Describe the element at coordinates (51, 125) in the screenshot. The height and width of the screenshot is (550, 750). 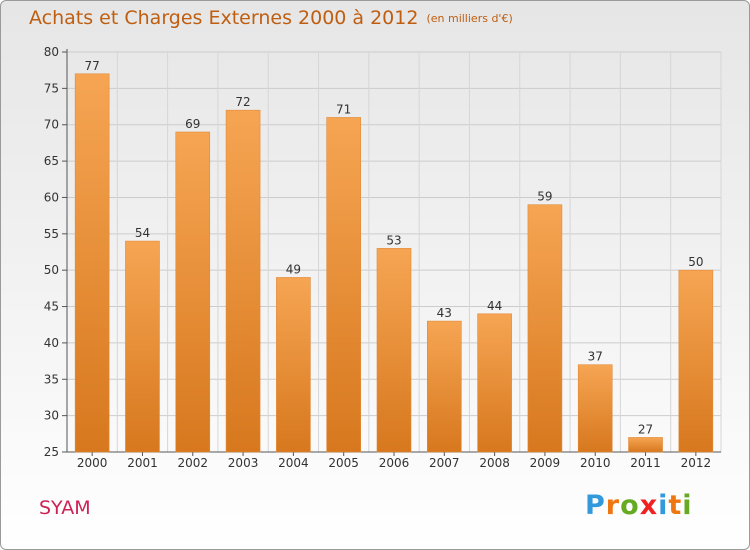
I see `y-tick-label: 70` at that location.